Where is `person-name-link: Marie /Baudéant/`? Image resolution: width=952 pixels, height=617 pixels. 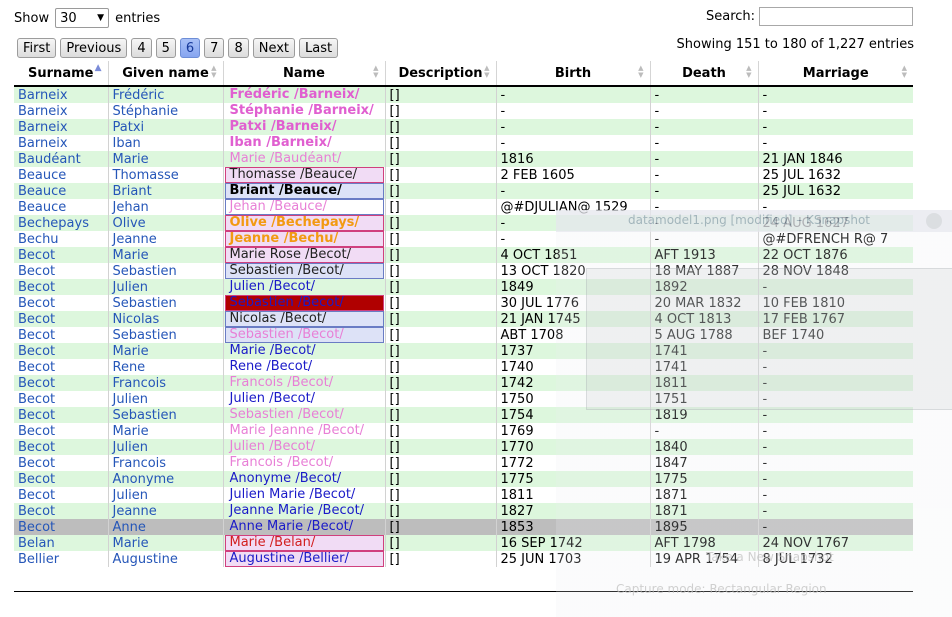 person-name-link: Marie /Baudéant/ is located at coordinates (285, 158).